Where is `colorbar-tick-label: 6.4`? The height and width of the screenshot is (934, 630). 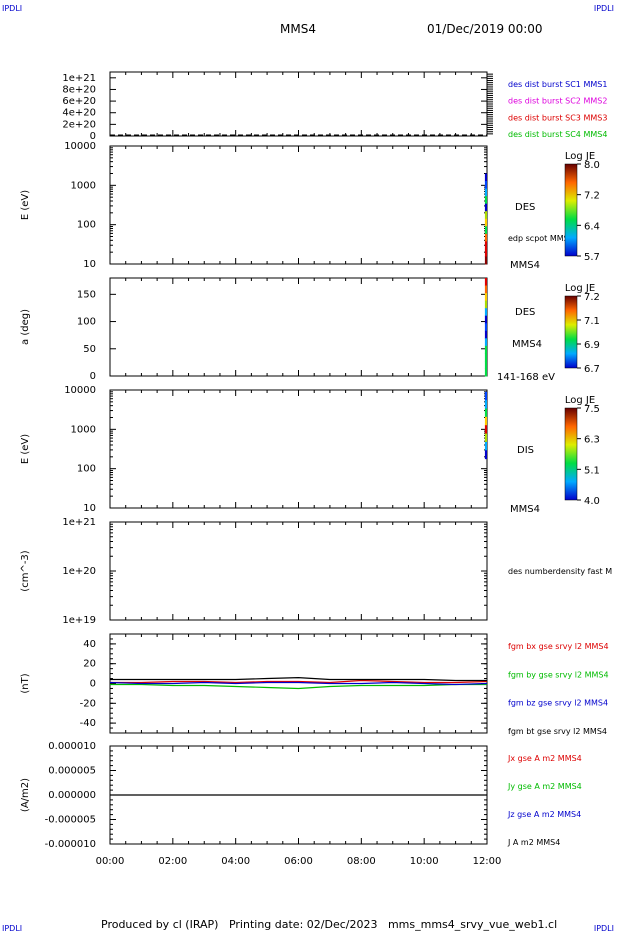
colorbar-tick-label: 6.4 is located at coordinates (592, 226).